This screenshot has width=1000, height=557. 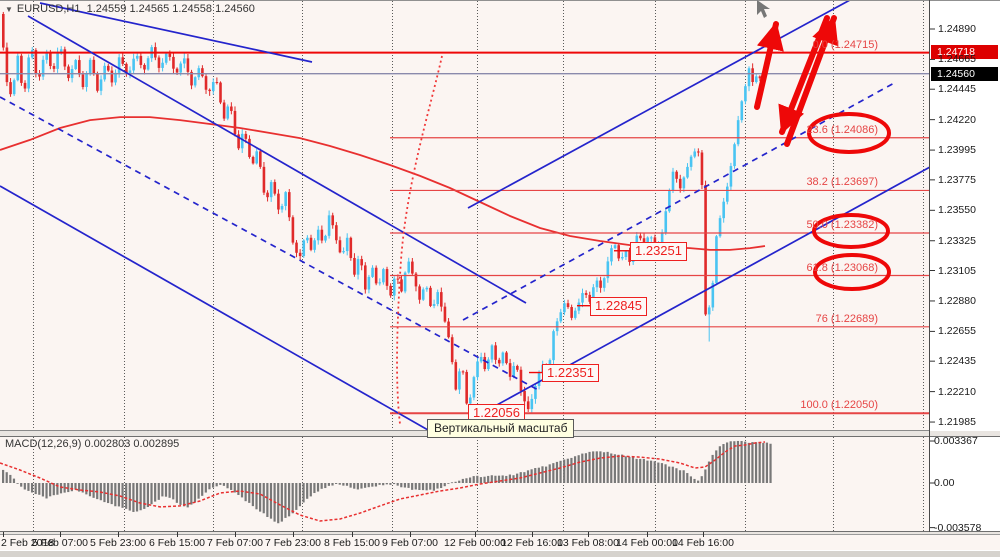 What do you see at coordinates (957, 59) in the screenshot?
I see `price-axis-label: 1.24665` at bounding box center [957, 59].